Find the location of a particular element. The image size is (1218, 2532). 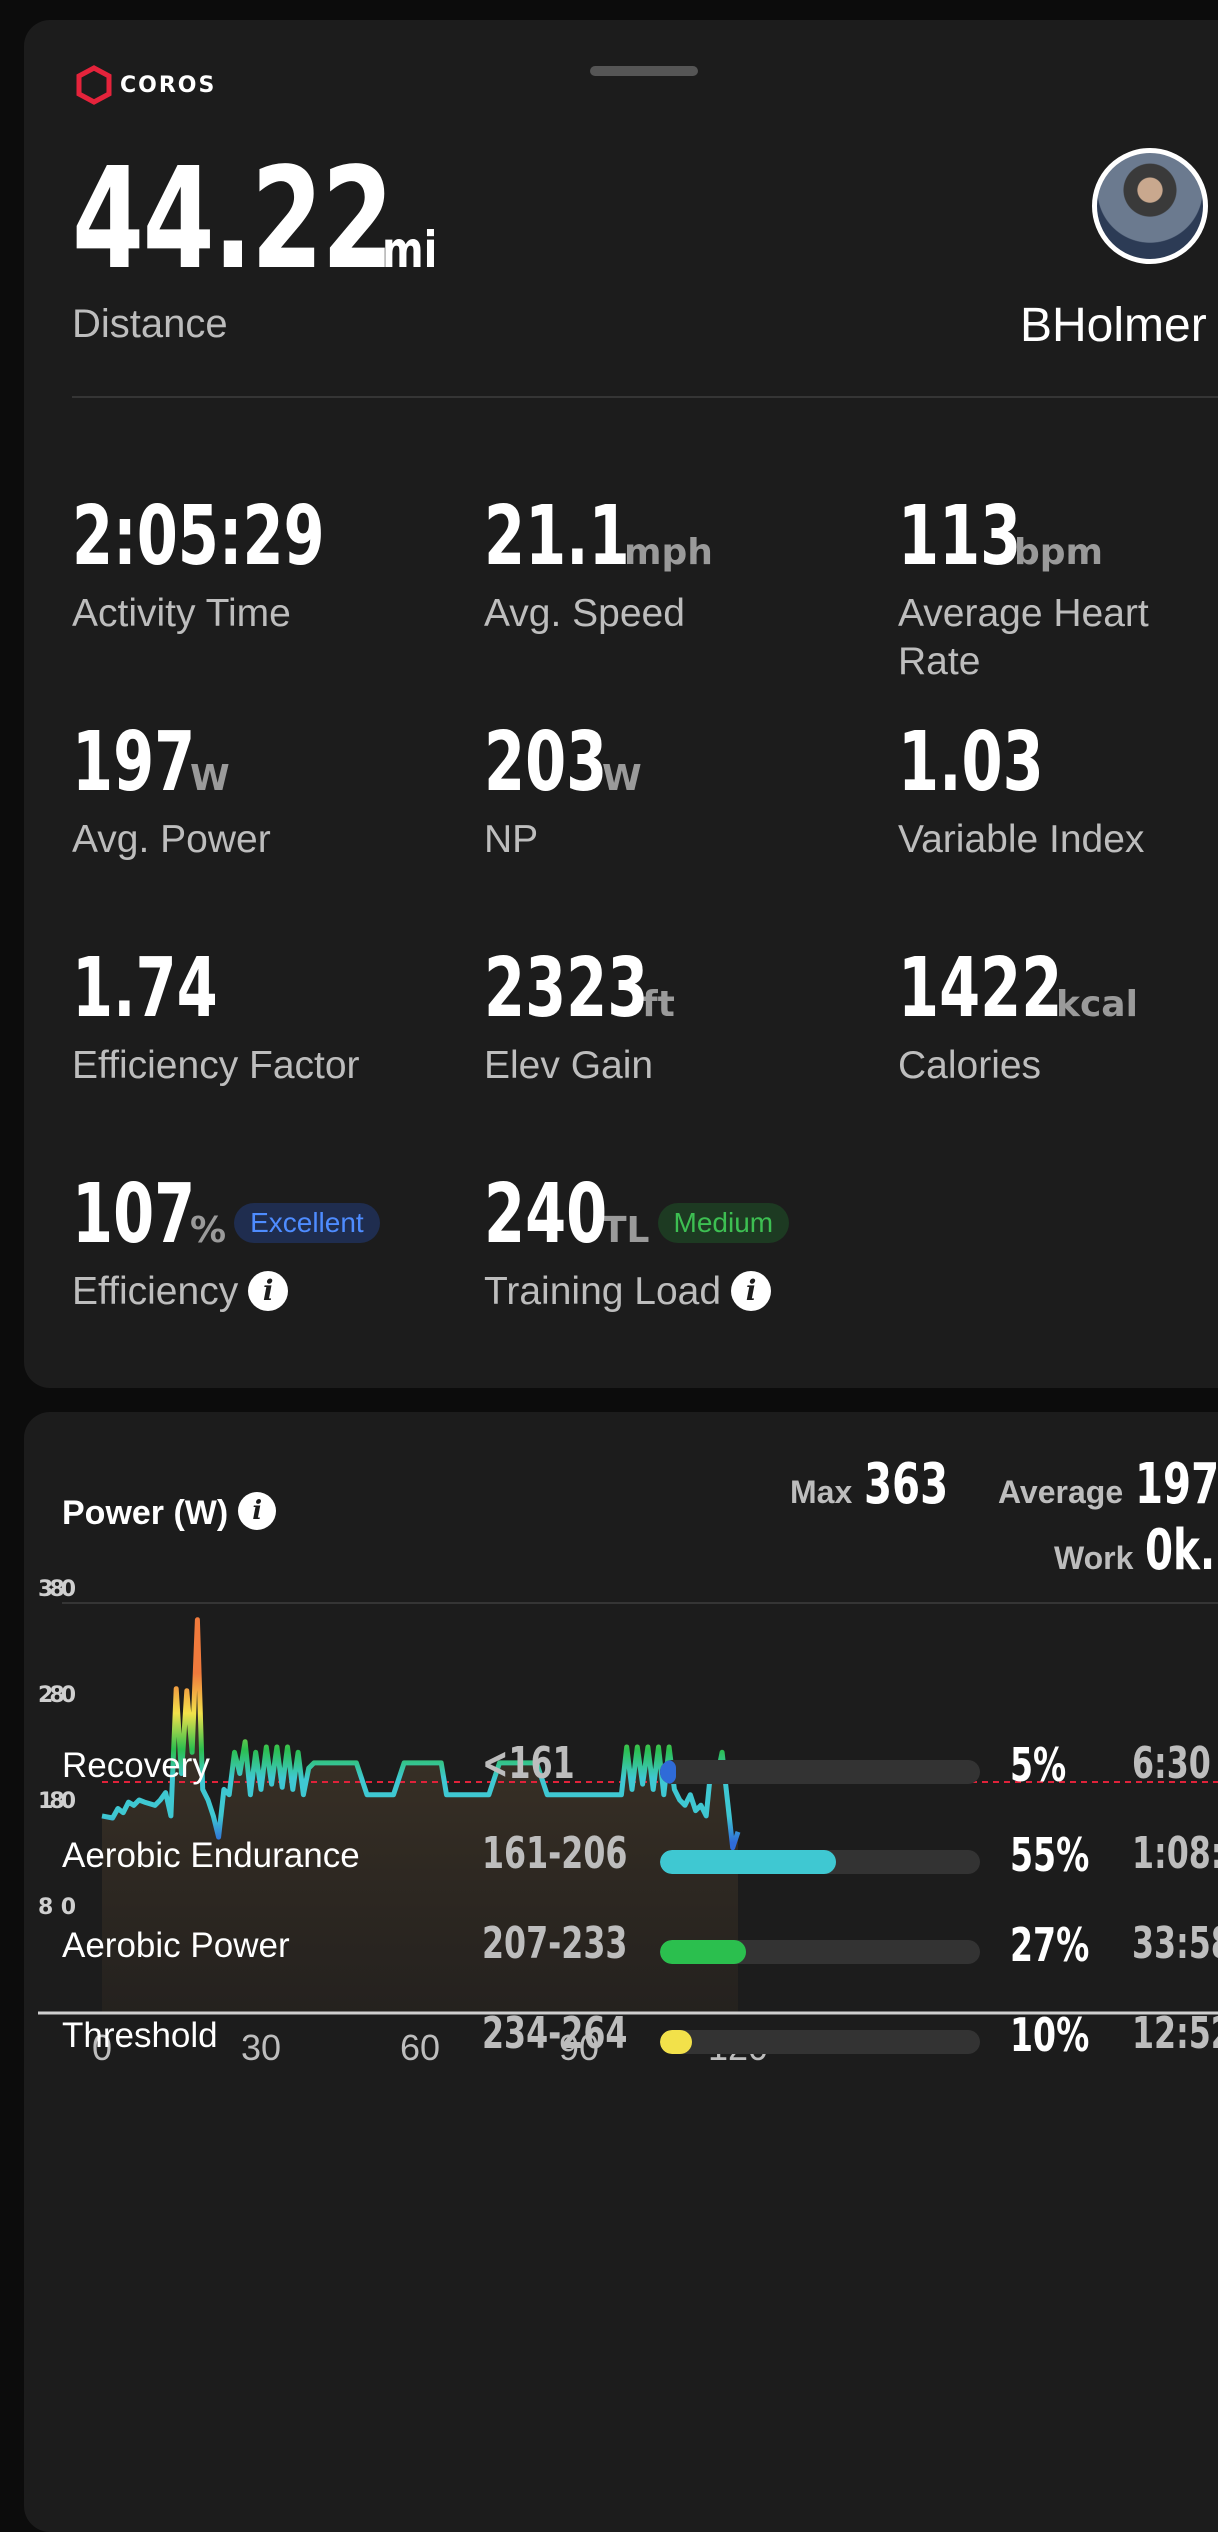

stat-unit: % is located at coordinates (208, 1230).